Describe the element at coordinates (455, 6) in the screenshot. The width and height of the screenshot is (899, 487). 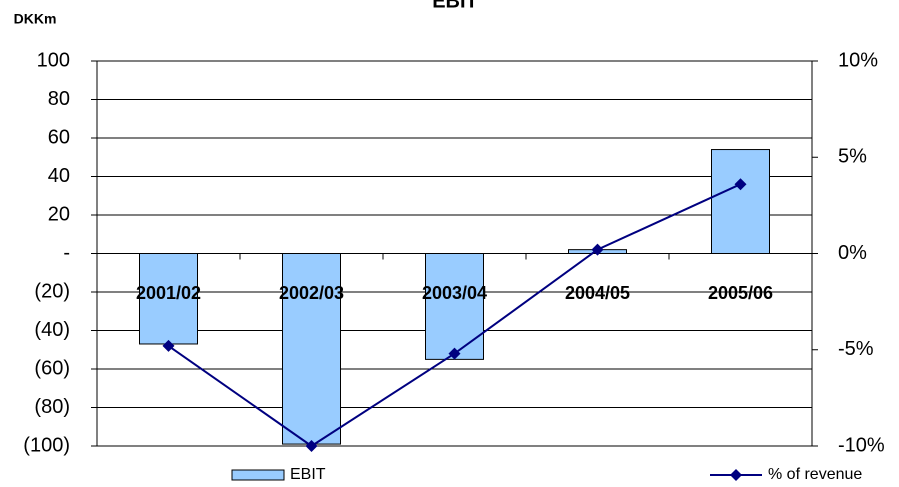
I see `chart-title: EBIT` at that location.